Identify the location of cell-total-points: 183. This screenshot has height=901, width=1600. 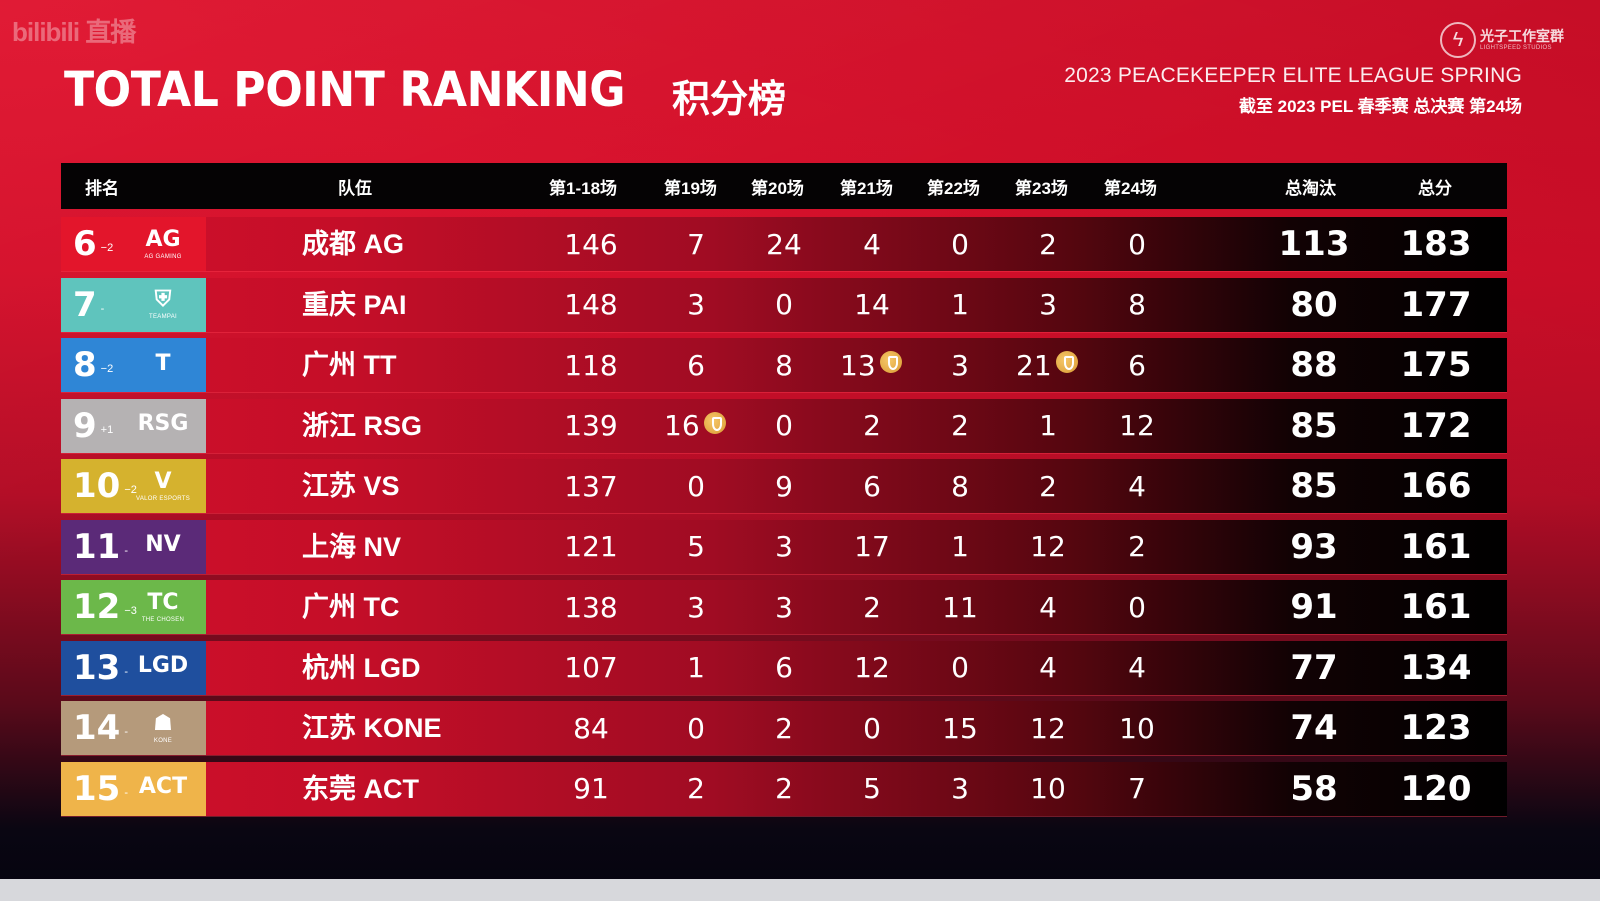
(1436, 244).